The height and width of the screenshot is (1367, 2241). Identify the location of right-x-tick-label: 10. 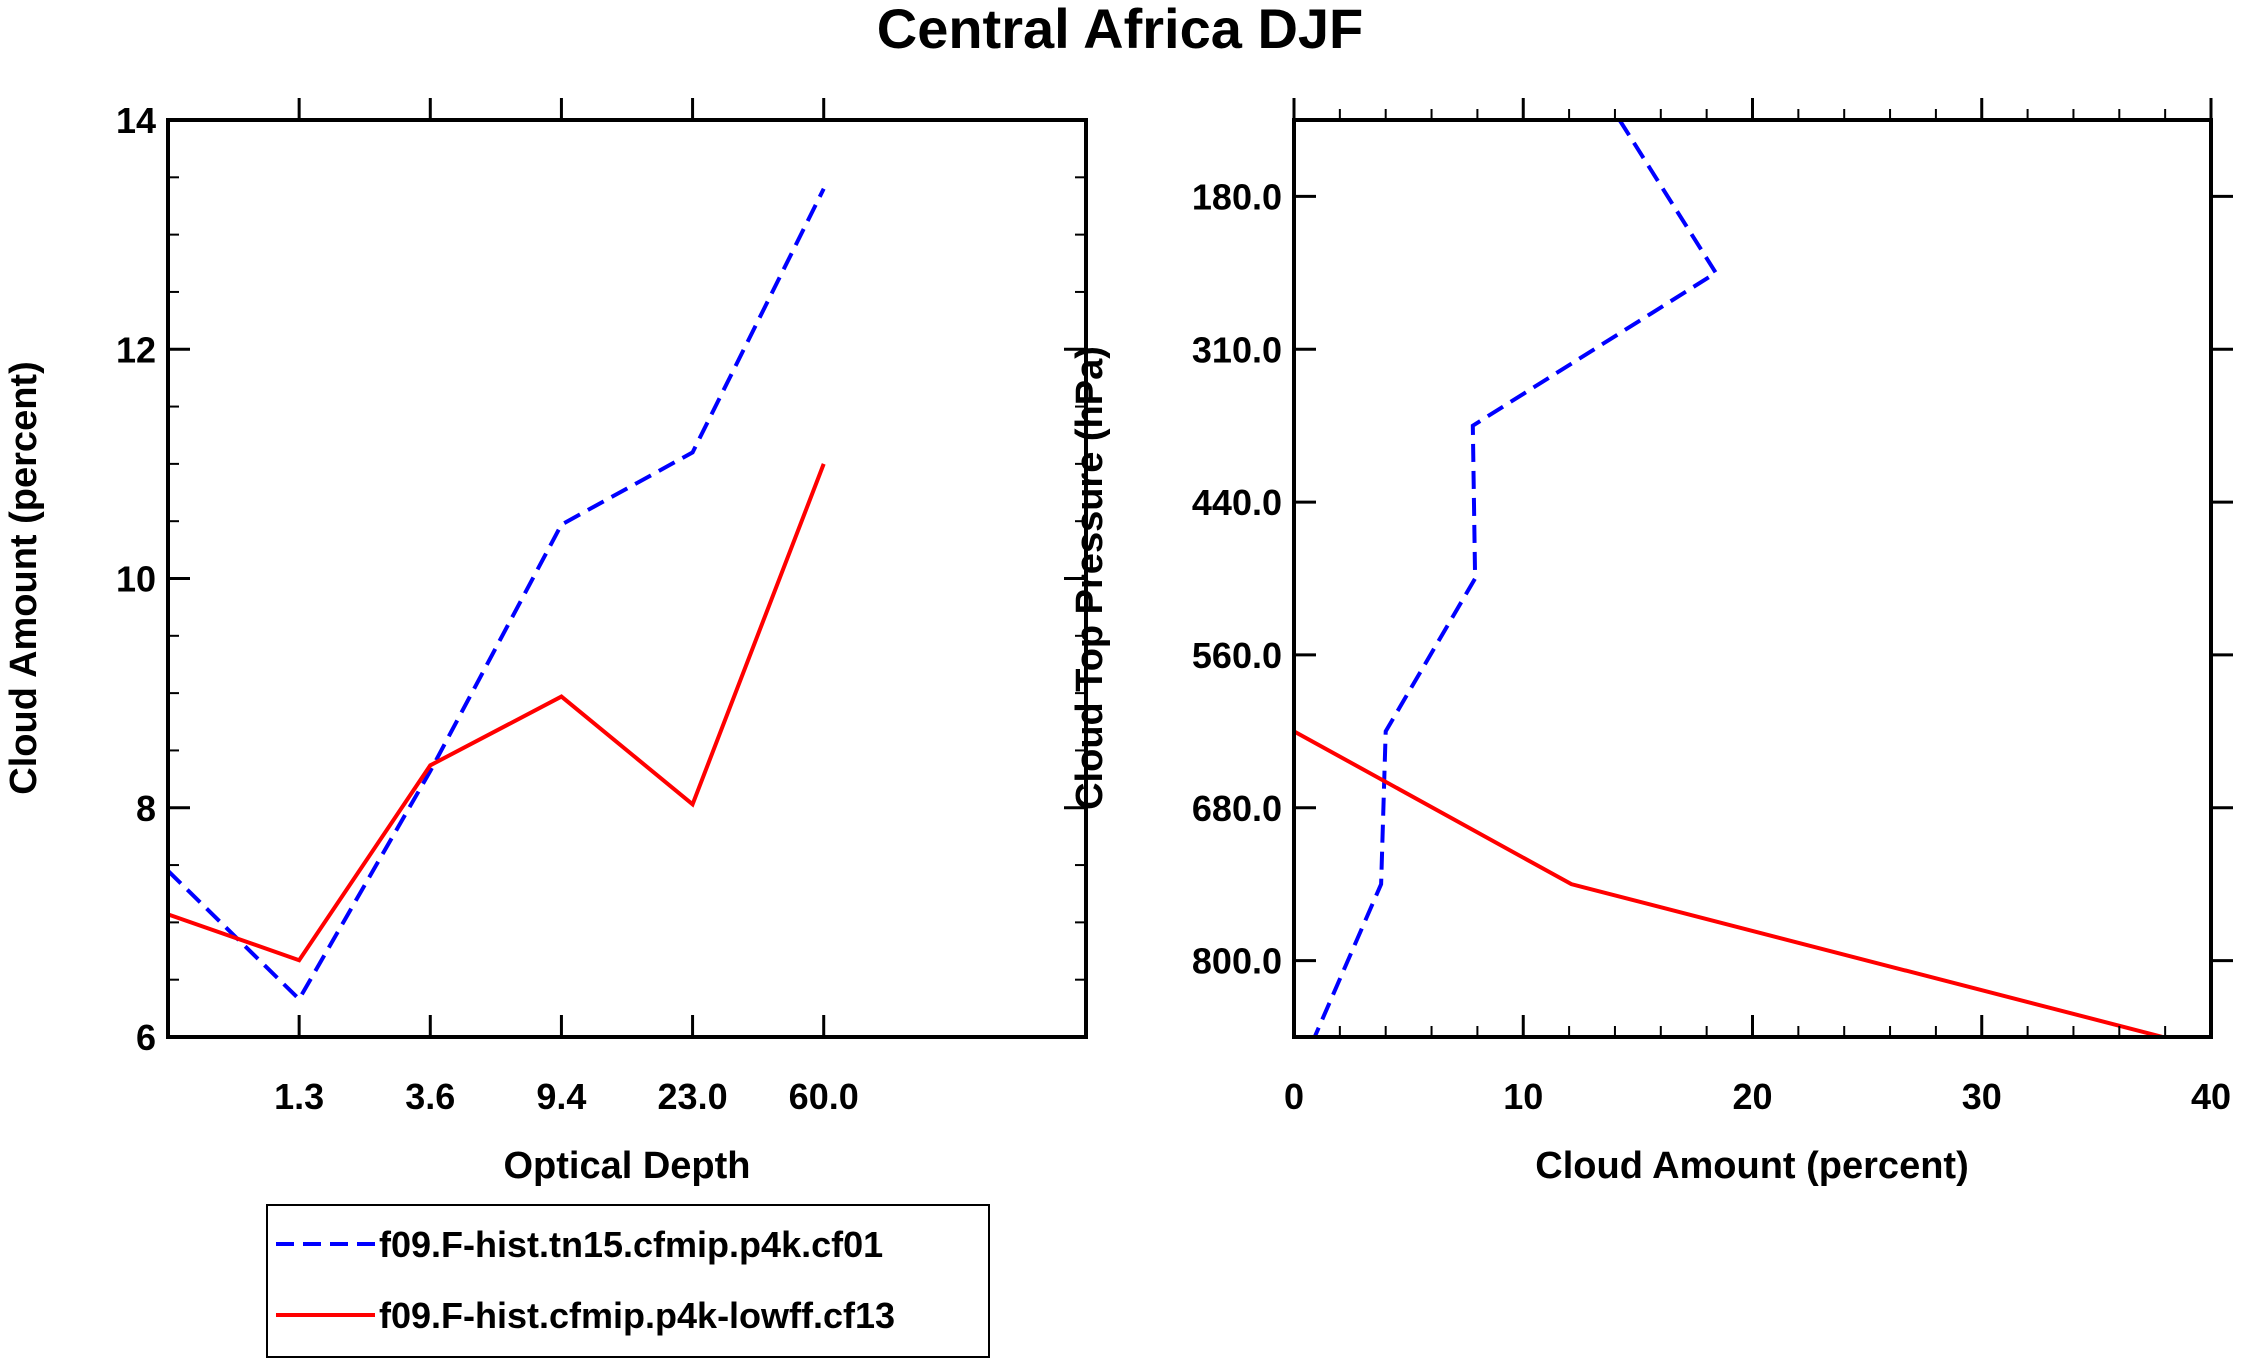
(1523, 1096).